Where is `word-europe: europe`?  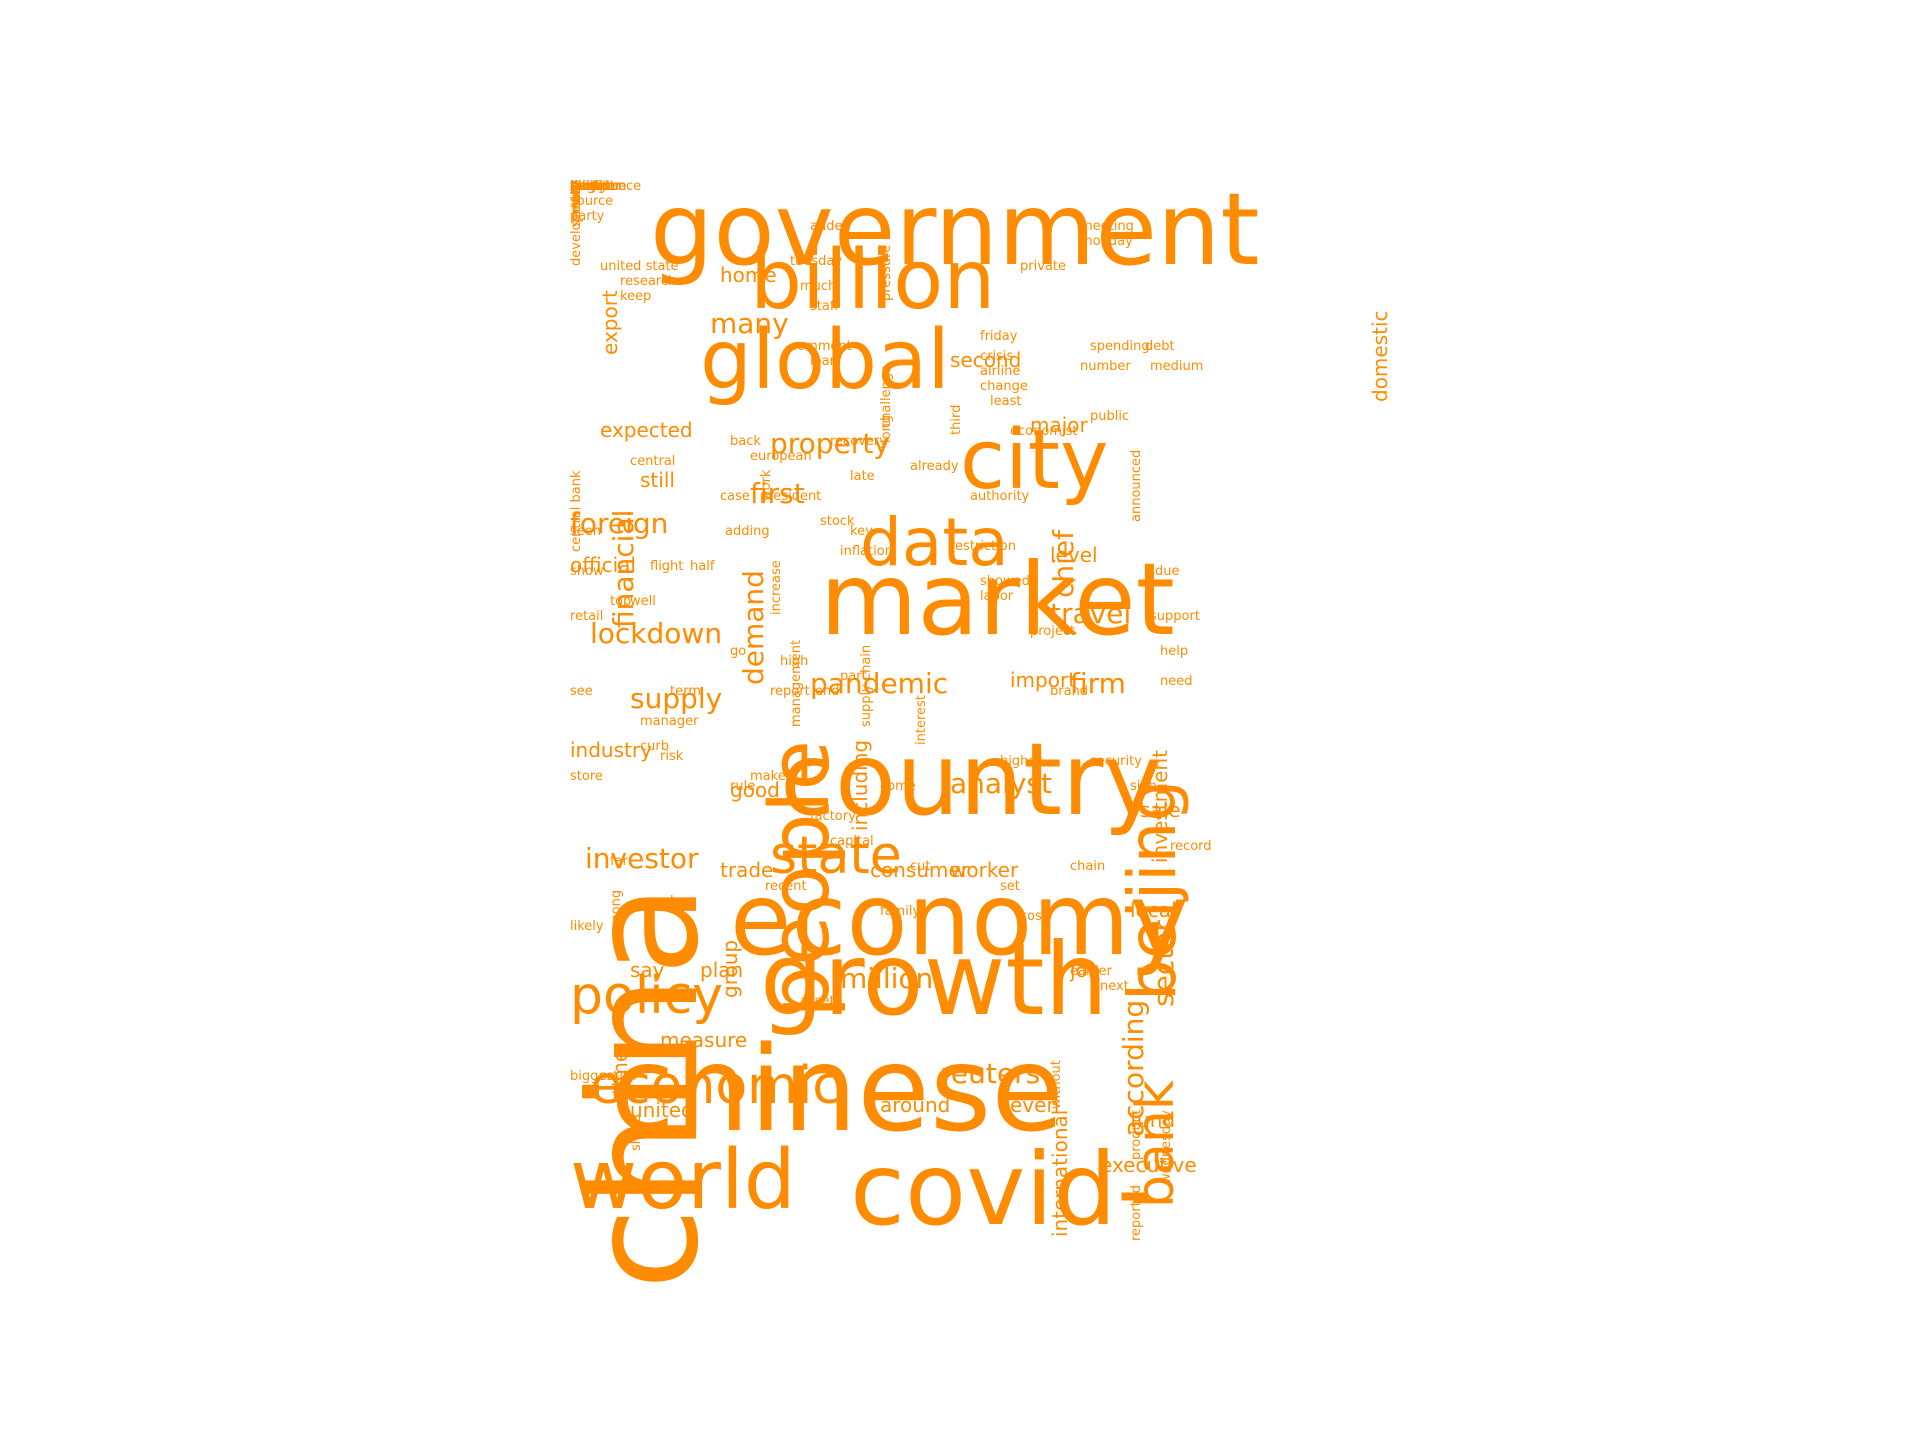 word-europe: europe is located at coordinates (593, 187).